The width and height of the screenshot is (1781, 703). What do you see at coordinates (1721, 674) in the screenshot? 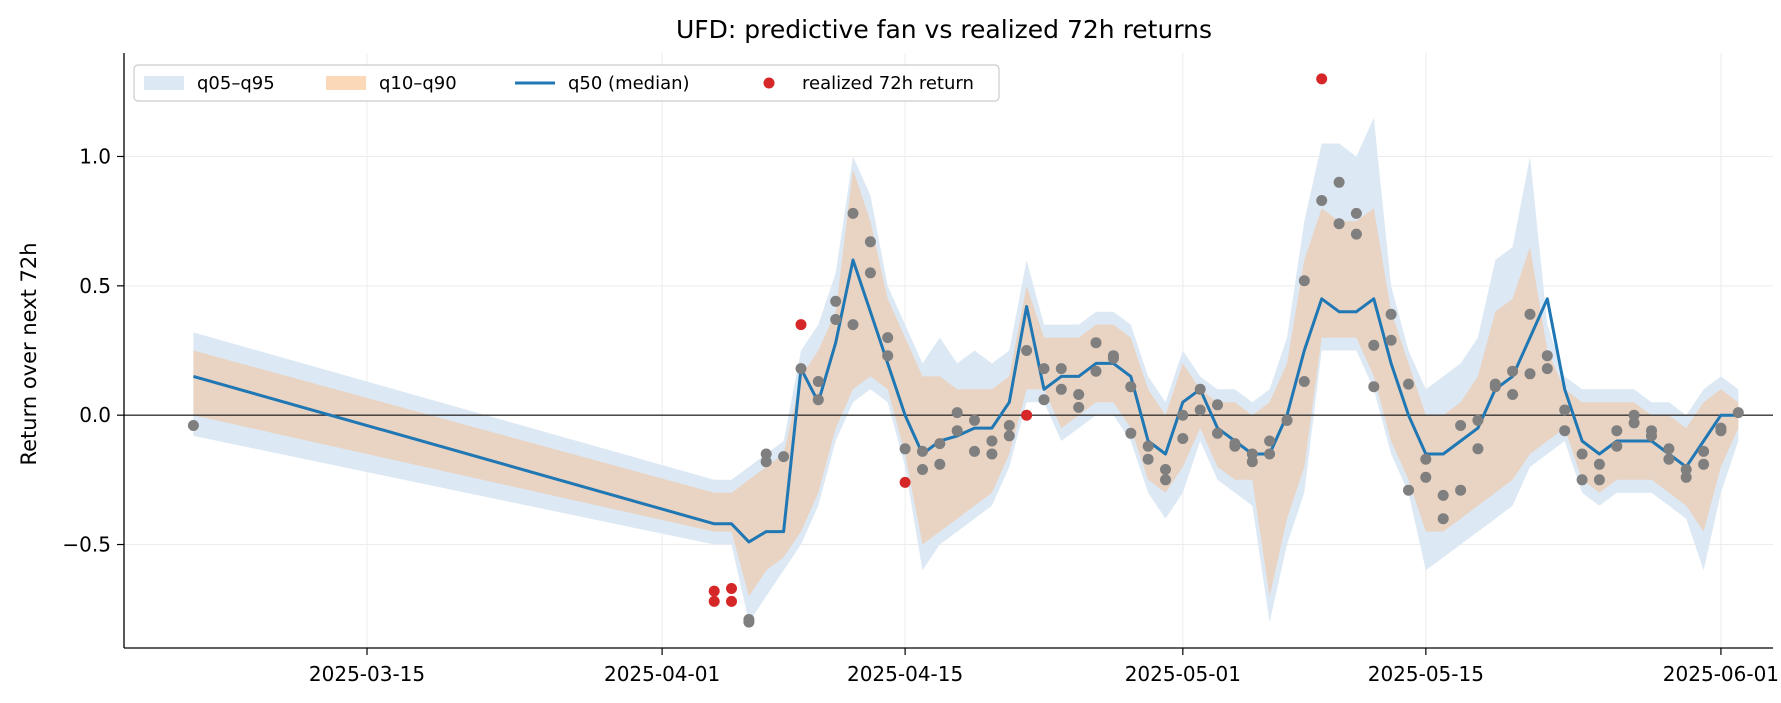
I see `x-tick-label: 2025-06-01` at bounding box center [1721, 674].